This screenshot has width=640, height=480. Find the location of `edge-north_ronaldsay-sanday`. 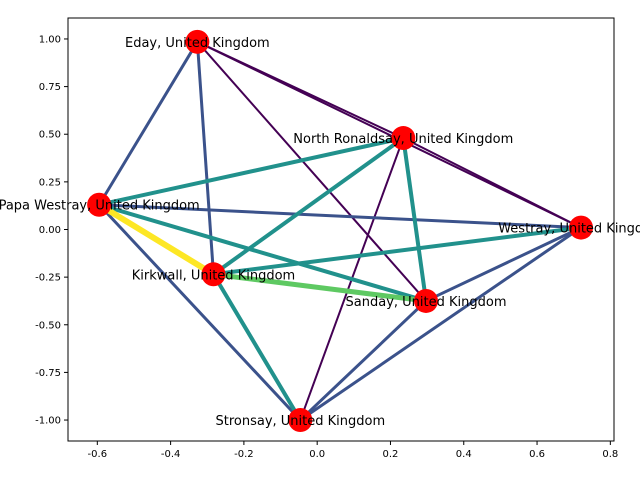

edge-north_ronaldsay-sanday is located at coordinates (415, 219).